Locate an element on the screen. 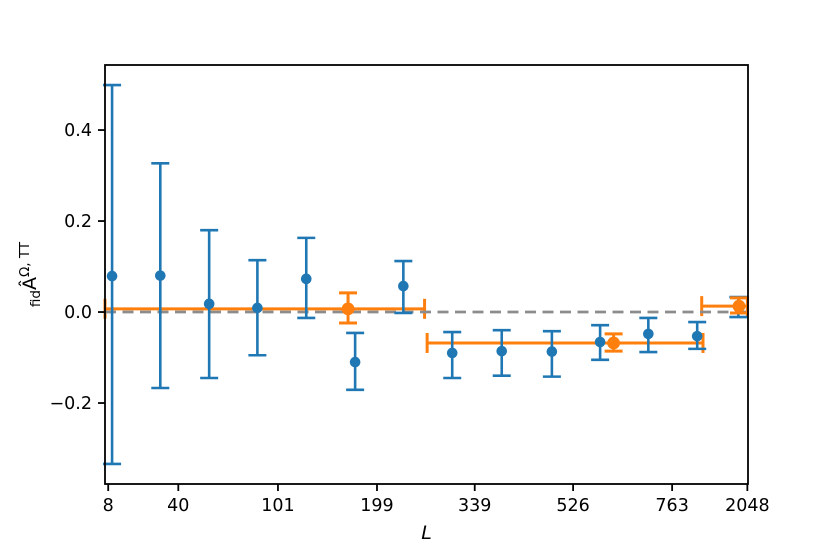  x-tick-label: 8 is located at coordinates (108, 506).